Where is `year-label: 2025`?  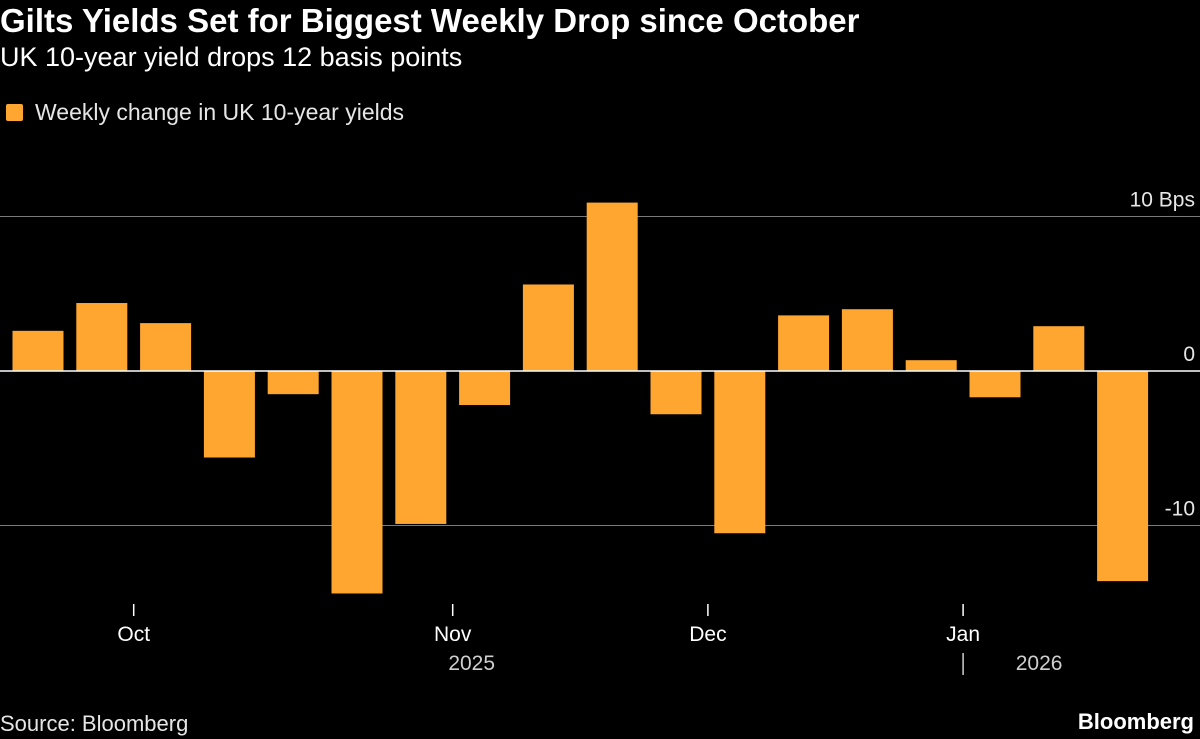 year-label: 2025 is located at coordinates (471, 663).